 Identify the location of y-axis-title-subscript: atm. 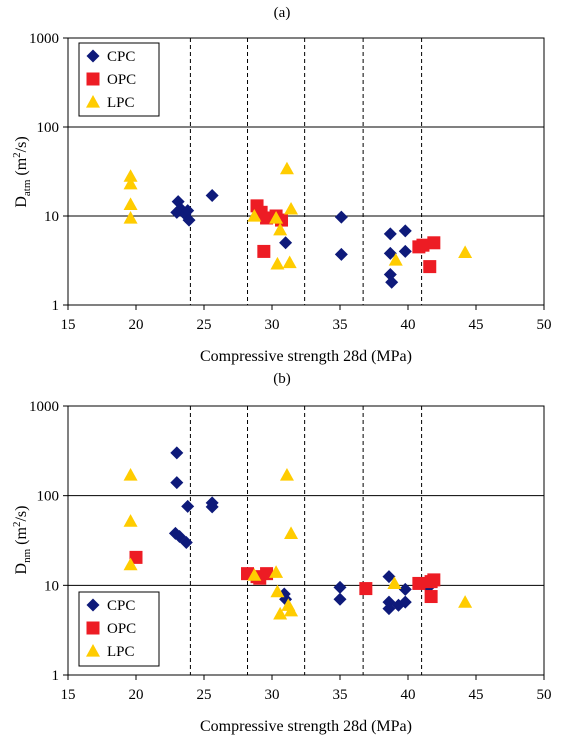
(27, 187).